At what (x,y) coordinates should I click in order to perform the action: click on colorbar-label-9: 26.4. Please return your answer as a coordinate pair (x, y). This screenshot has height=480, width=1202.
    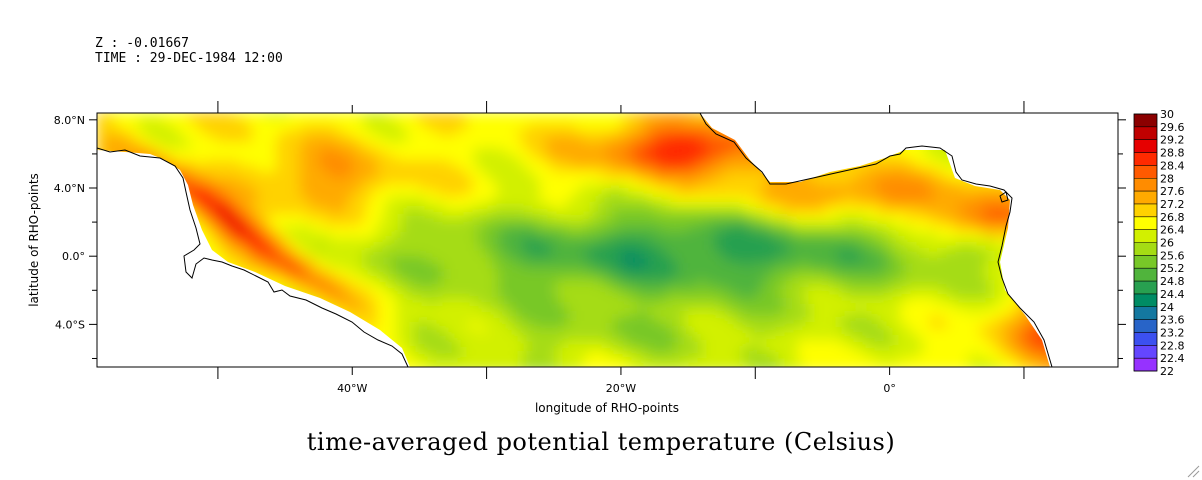
    Looking at the image, I should click on (1172, 230).